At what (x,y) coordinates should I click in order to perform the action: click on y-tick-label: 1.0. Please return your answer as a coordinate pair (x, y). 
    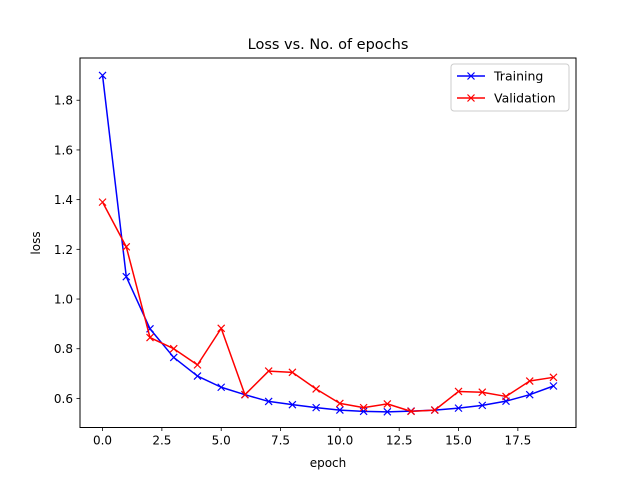
    Looking at the image, I should click on (63, 300).